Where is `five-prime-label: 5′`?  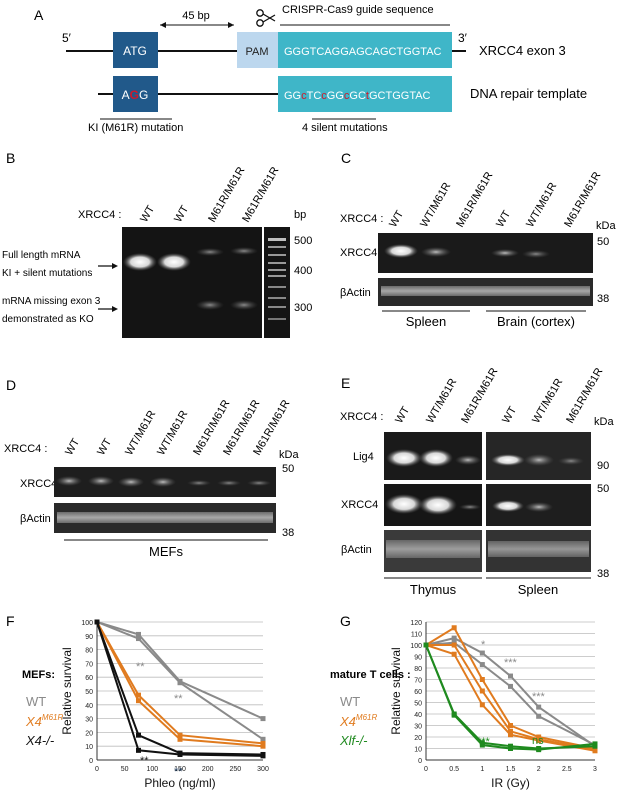 five-prime-label: 5′ is located at coordinates (67, 38).